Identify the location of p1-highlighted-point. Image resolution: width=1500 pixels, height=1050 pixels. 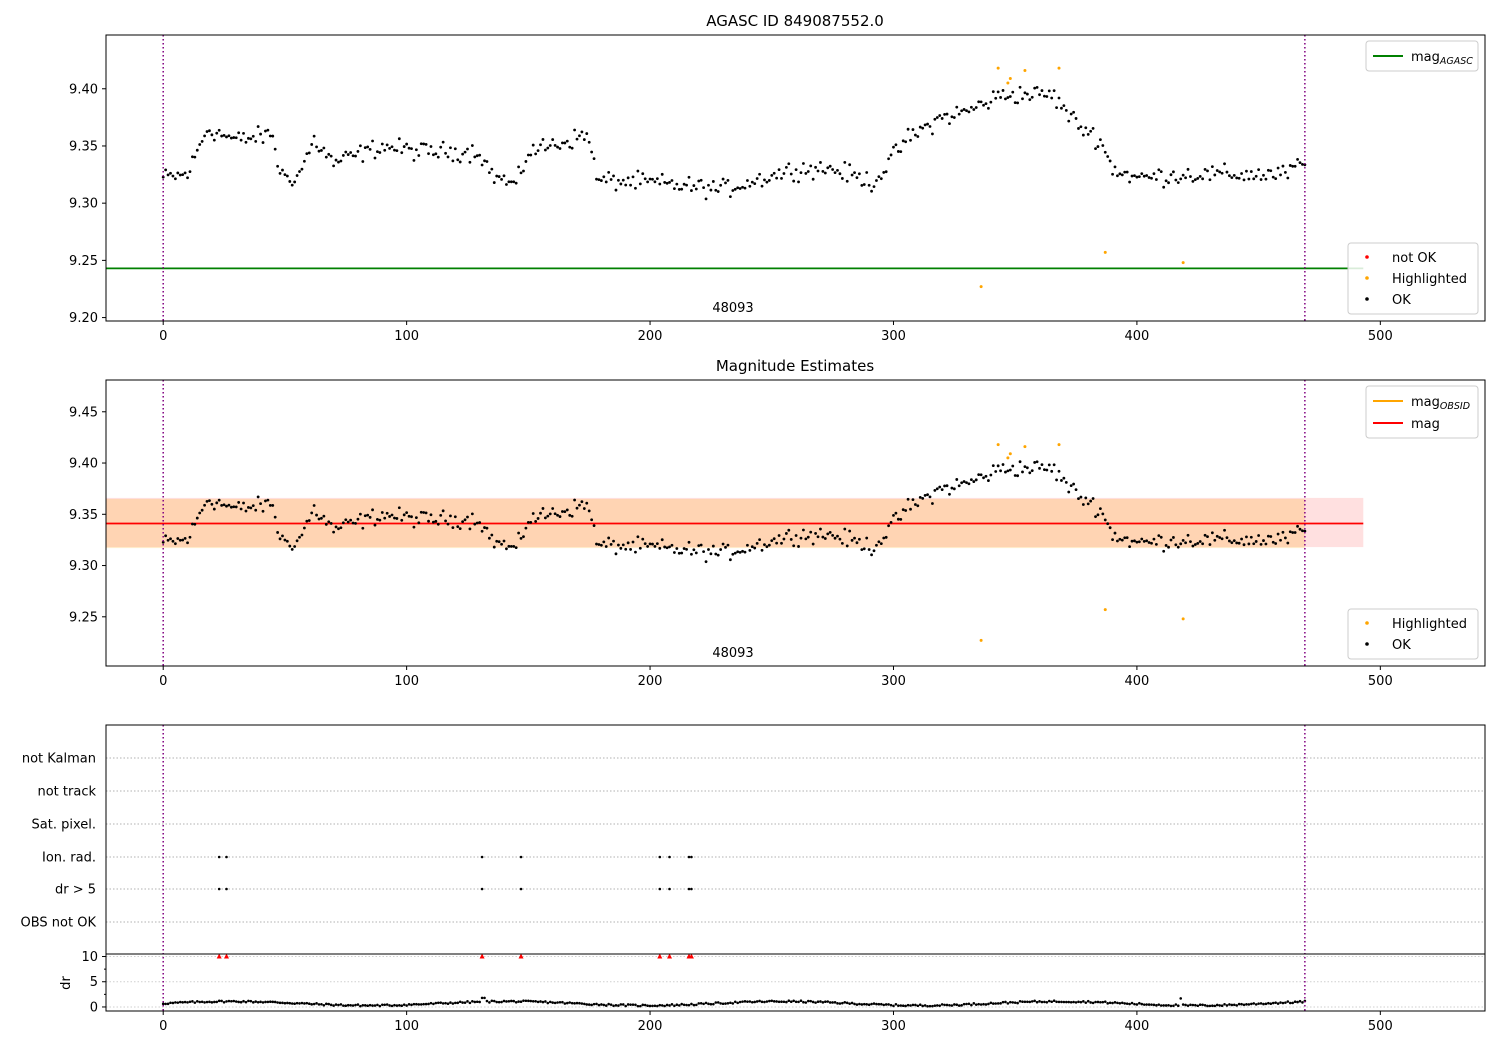
(1059, 68).